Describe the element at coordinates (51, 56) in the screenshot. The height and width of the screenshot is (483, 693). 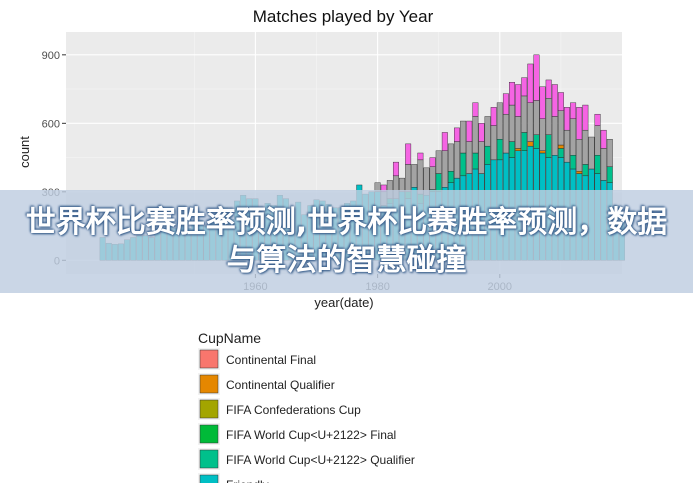
I see `y-tick-label: 900` at that location.